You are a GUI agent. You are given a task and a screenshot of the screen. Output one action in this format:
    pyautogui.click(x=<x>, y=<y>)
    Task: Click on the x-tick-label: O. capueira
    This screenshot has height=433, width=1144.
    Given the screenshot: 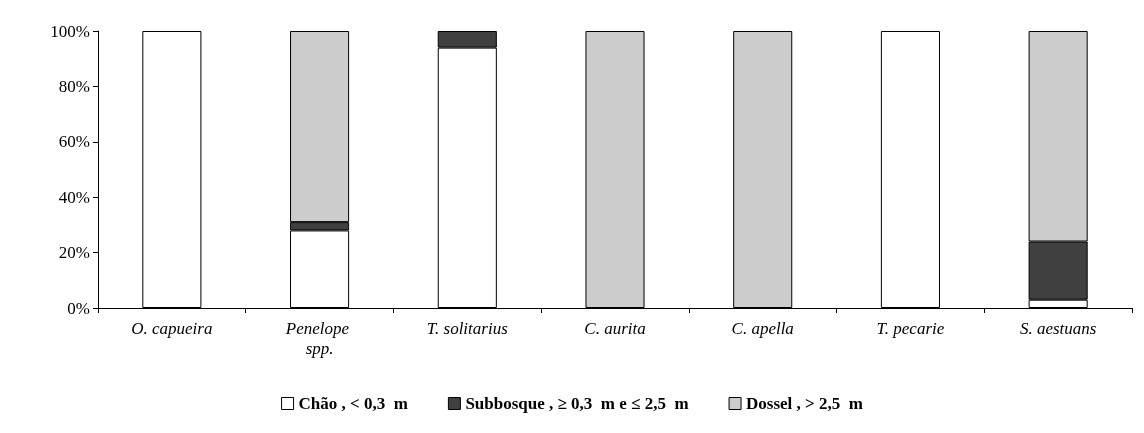 What is the action you would take?
    pyautogui.click(x=172, y=328)
    